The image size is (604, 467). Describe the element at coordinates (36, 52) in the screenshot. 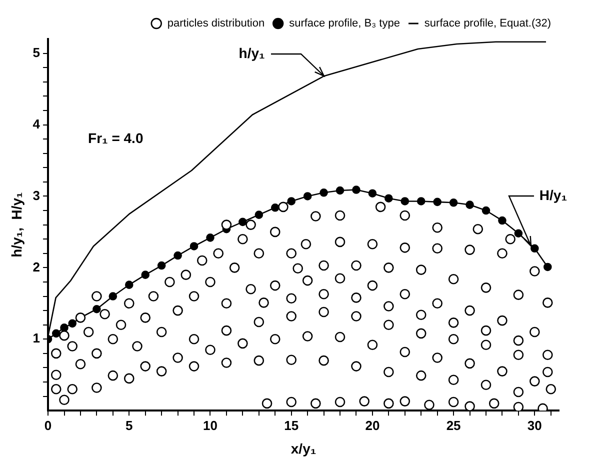

I see `y-tick-label: 5` at that location.